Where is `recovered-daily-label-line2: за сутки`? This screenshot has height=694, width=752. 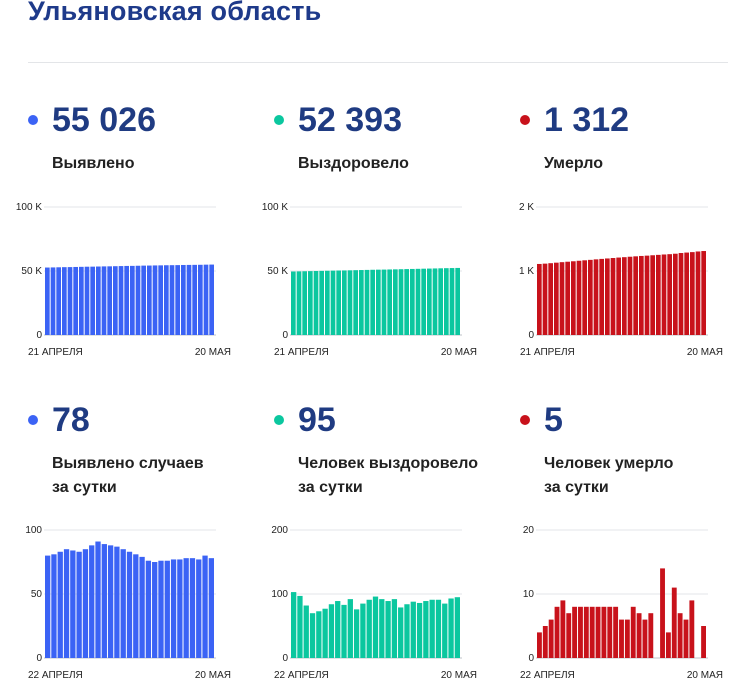
recovered-daily-label-line2: за сутки is located at coordinates (330, 487).